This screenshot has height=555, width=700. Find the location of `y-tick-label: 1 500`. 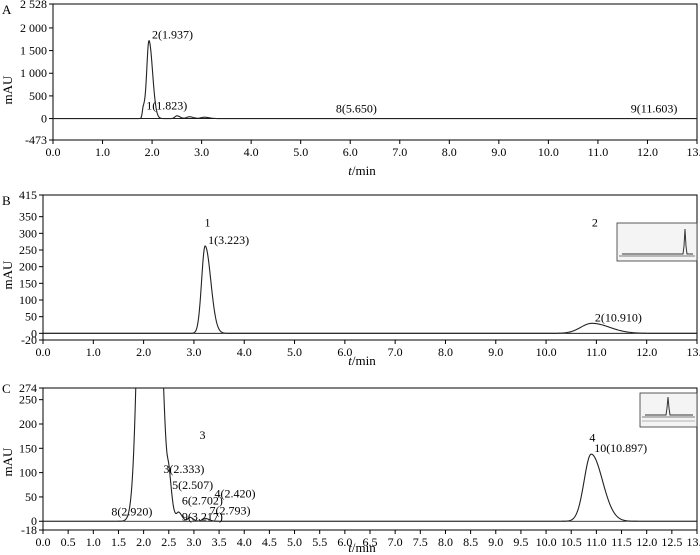

y-tick-label: 1 500 is located at coordinates (33, 51).